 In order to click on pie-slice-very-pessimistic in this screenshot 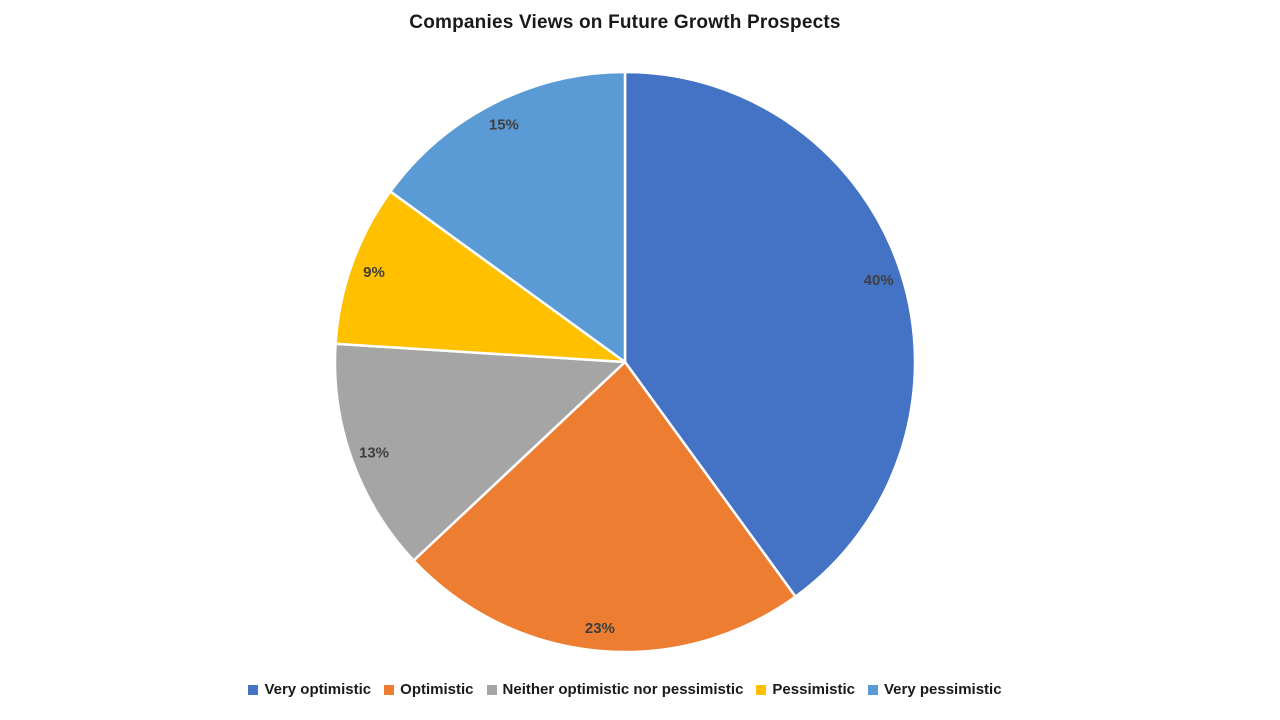, I will do `click(508, 217)`.